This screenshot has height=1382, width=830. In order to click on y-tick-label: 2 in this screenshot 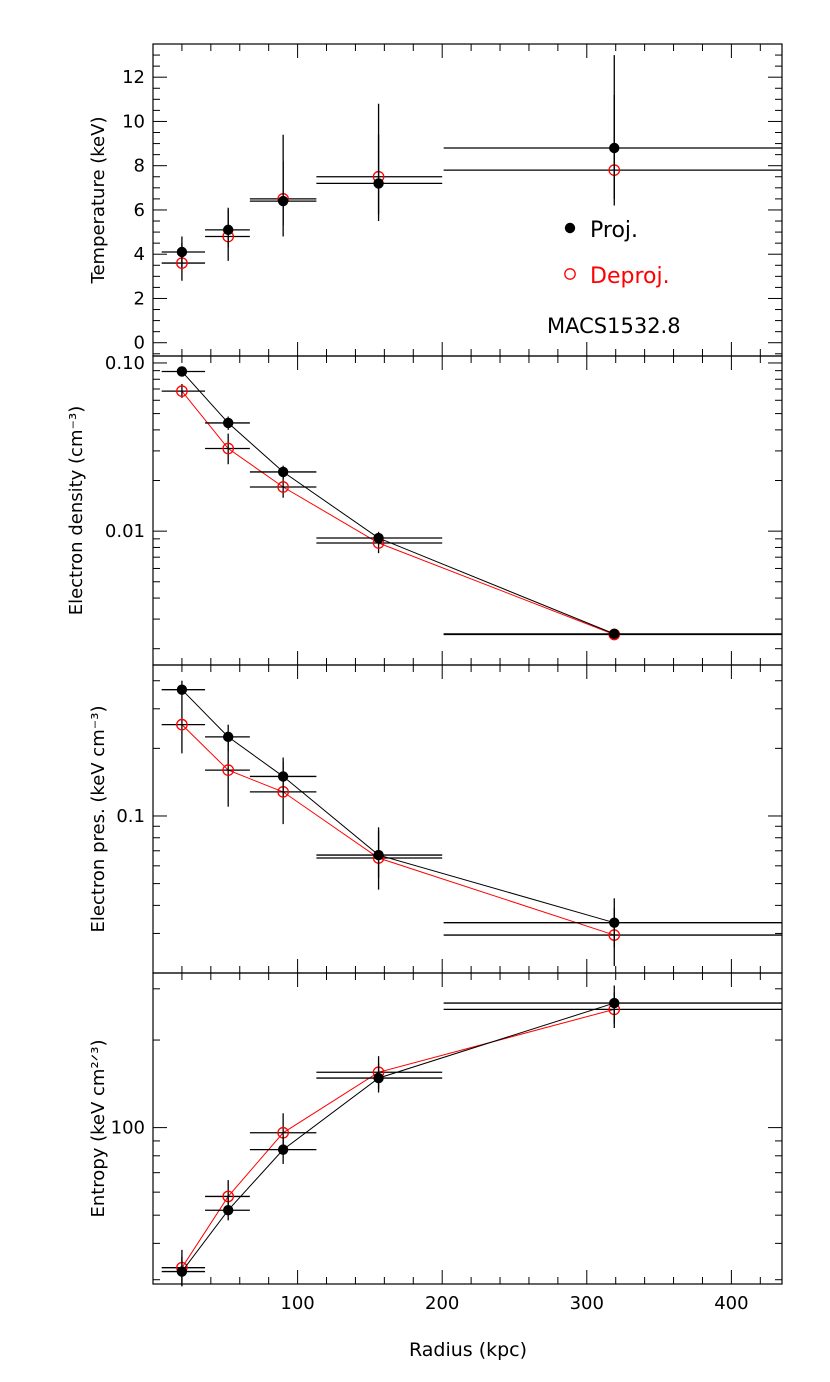, I will do `click(139, 298)`.